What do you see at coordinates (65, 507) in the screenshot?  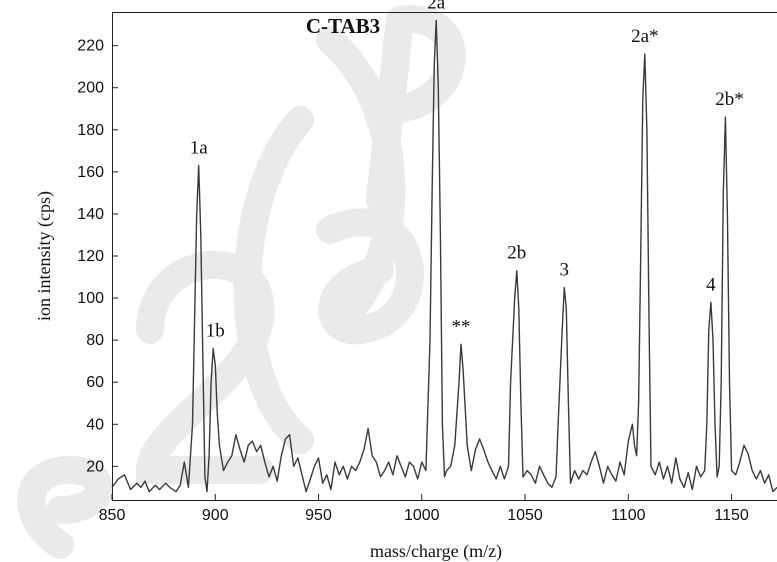 I see `watermark-stroke-e` at bounding box center [65, 507].